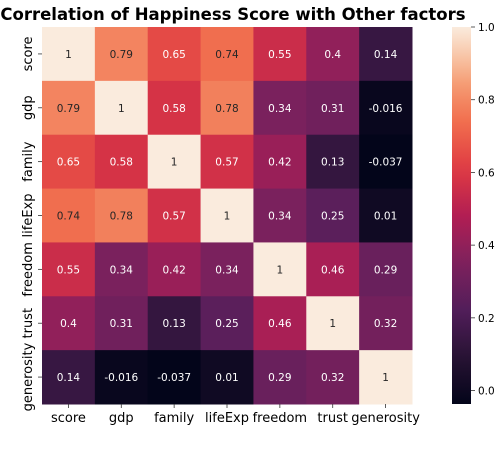 This screenshot has height=454, width=500. What do you see at coordinates (174, 418) in the screenshot?
I see `x-tick-label: family` at bounding box center [174, 418].